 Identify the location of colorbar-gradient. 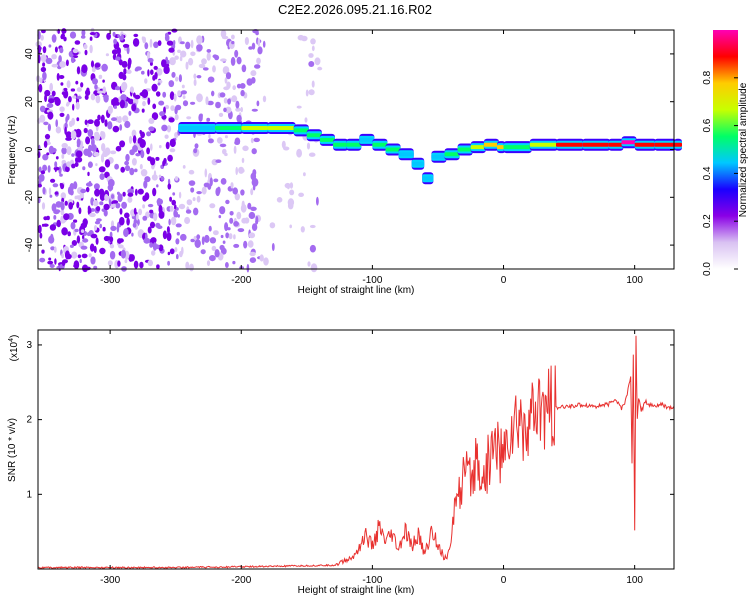
(725, 149).